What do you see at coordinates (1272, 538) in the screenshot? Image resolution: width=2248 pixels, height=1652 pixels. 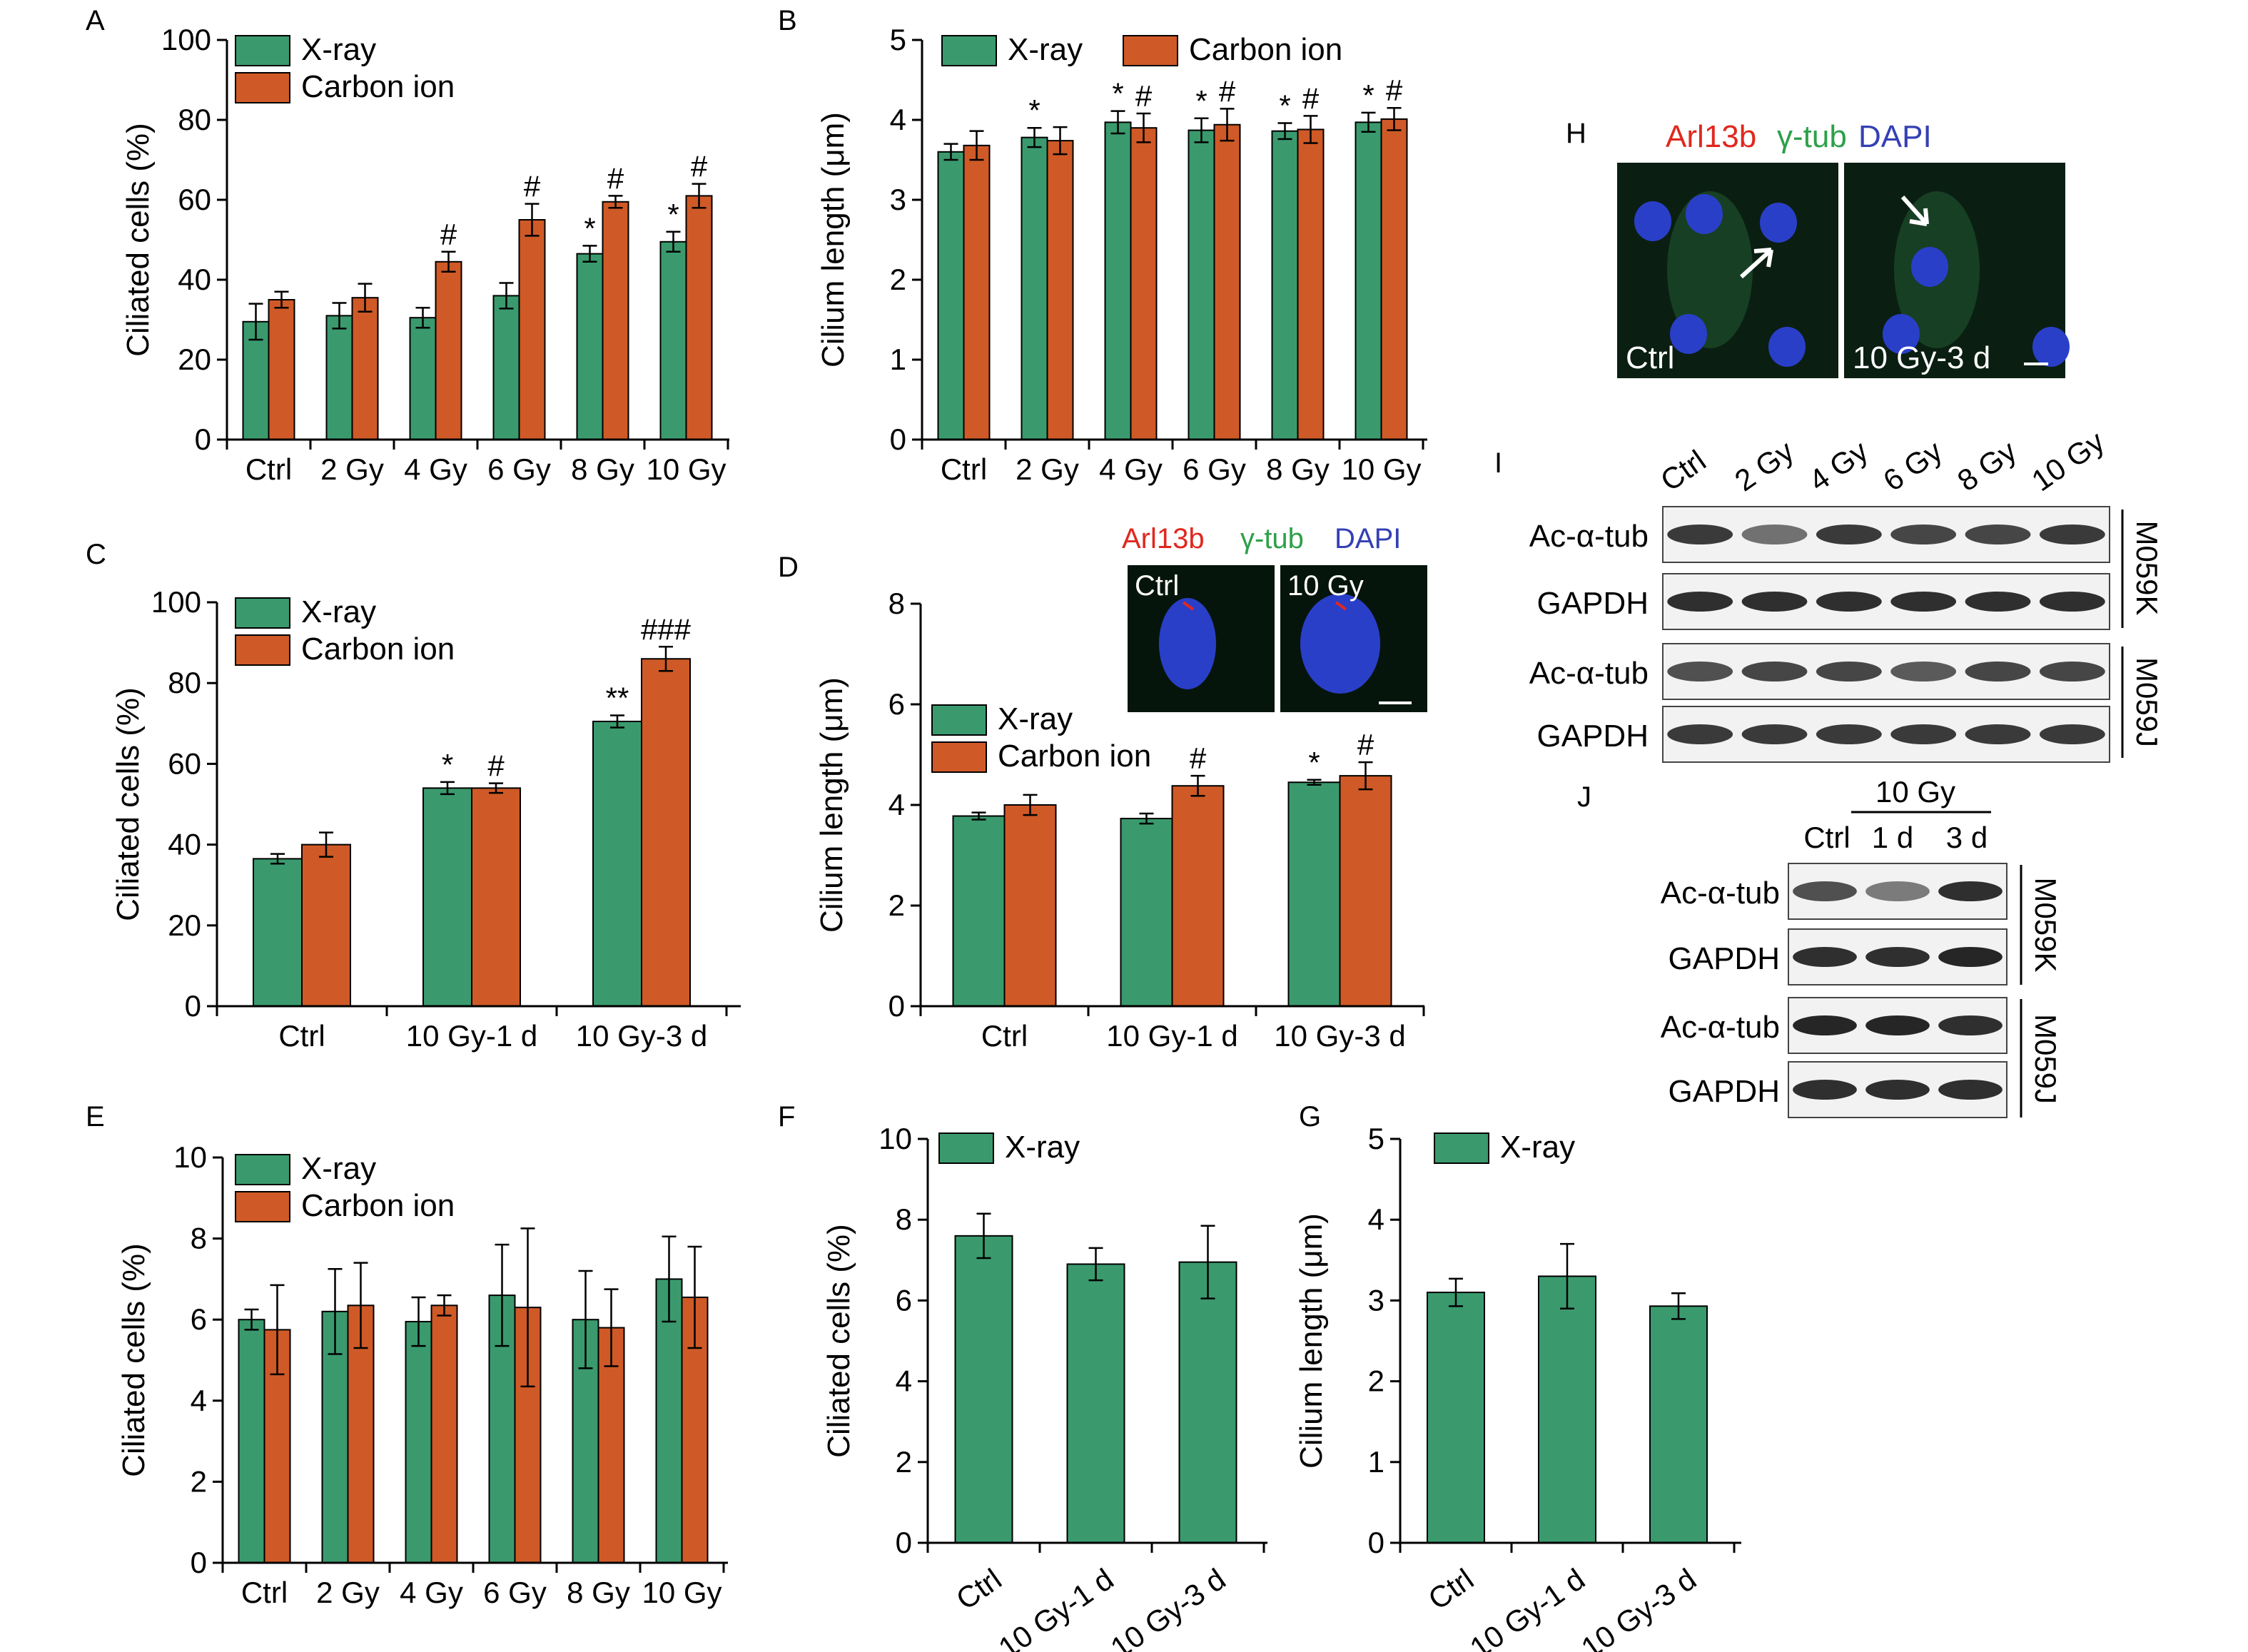 I see `inset-legend-1: γ-tub` at bounding box center [1272, 538].